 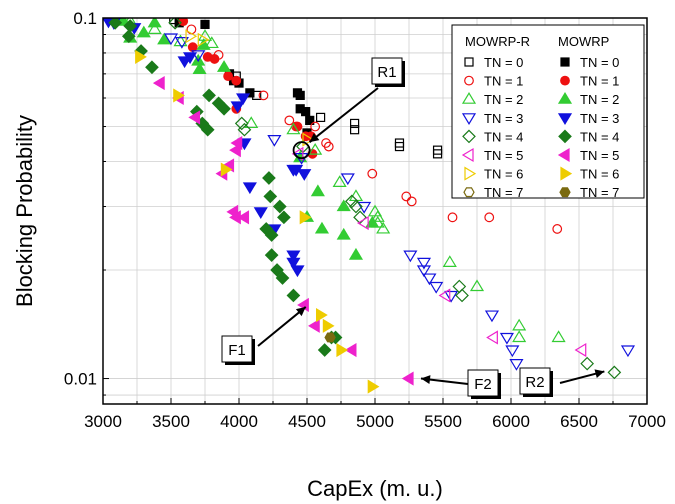 What do you see at coordinates (599, 192) in the screenshot?
I see `legend-label: TN = 7` at bounding box center [599, 192].